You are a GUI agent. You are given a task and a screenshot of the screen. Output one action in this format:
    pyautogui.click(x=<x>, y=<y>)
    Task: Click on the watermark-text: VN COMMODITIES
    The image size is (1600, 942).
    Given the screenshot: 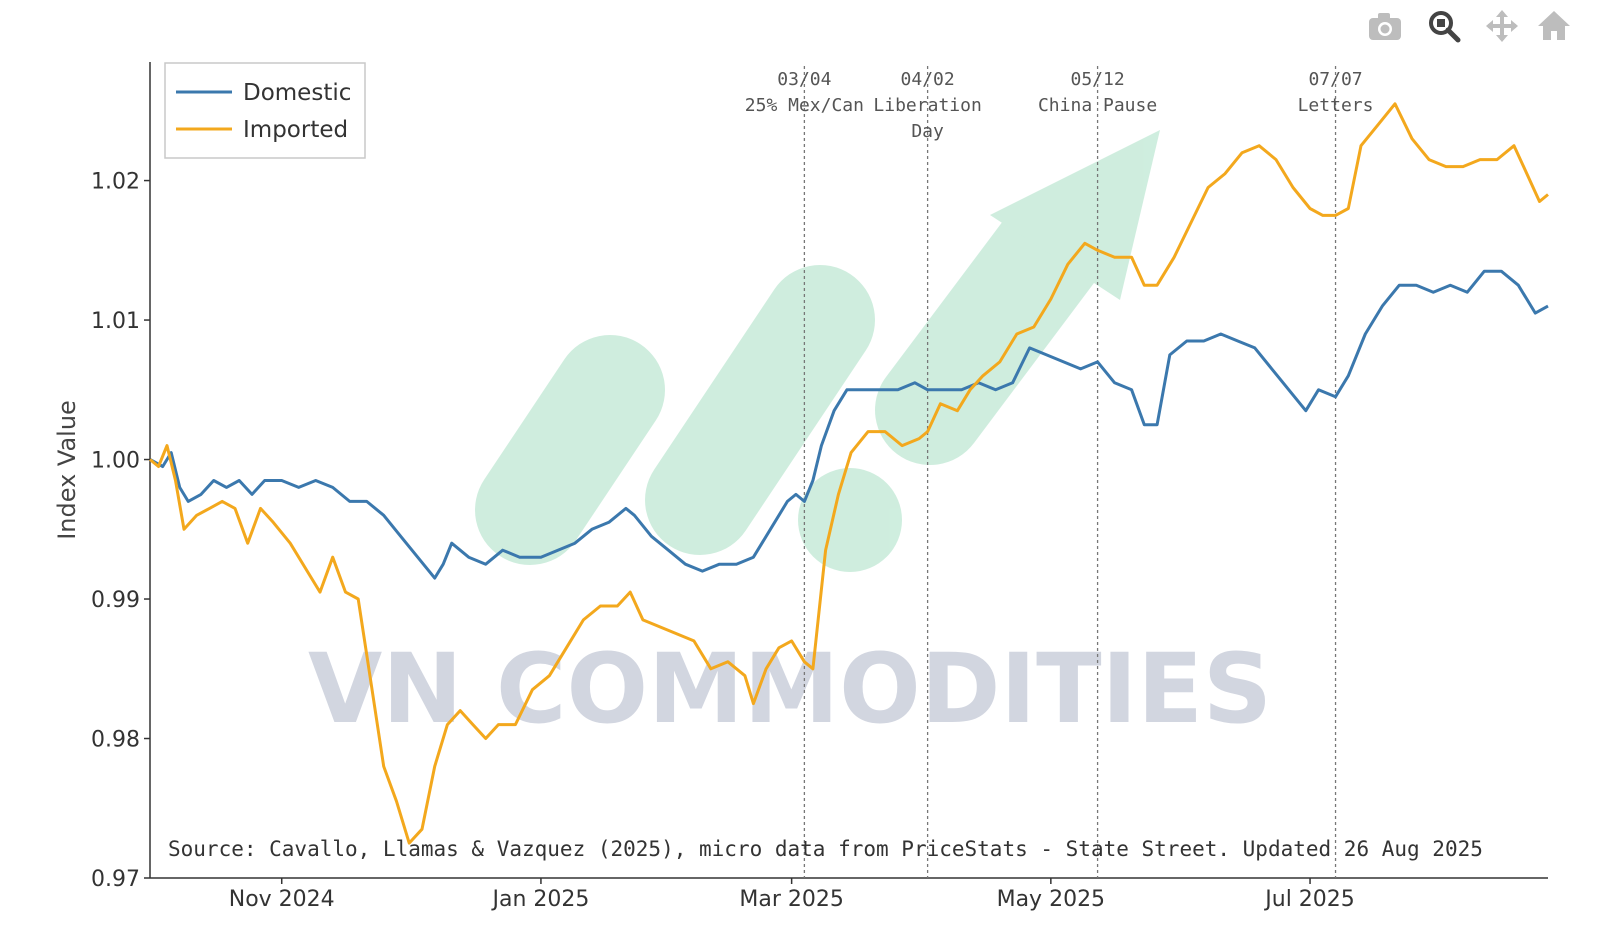 What is the action you would take?
    pyautogui.click(x=790, y=689)
    